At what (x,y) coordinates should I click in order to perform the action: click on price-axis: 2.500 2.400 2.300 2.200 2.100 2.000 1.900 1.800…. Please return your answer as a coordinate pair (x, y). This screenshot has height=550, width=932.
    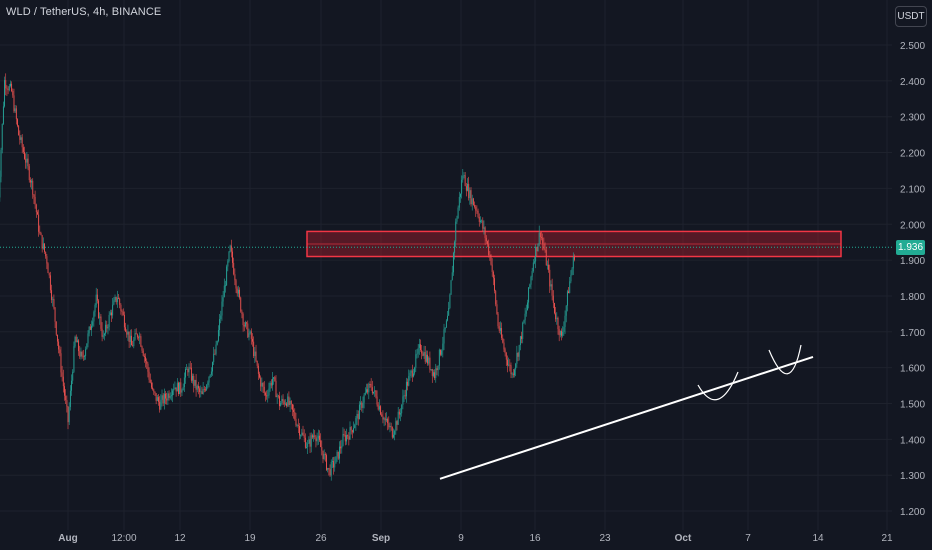
    Looking at the image, I should click on (912, 279).